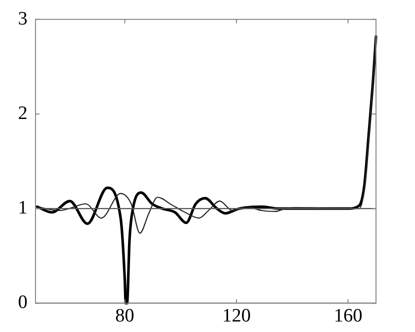 This screenshot has height=332, width=415. What do you see at coordinates (124, 316) in the screenshot?
I see `x-tick-label: 80` at bounding box center [124, 316].